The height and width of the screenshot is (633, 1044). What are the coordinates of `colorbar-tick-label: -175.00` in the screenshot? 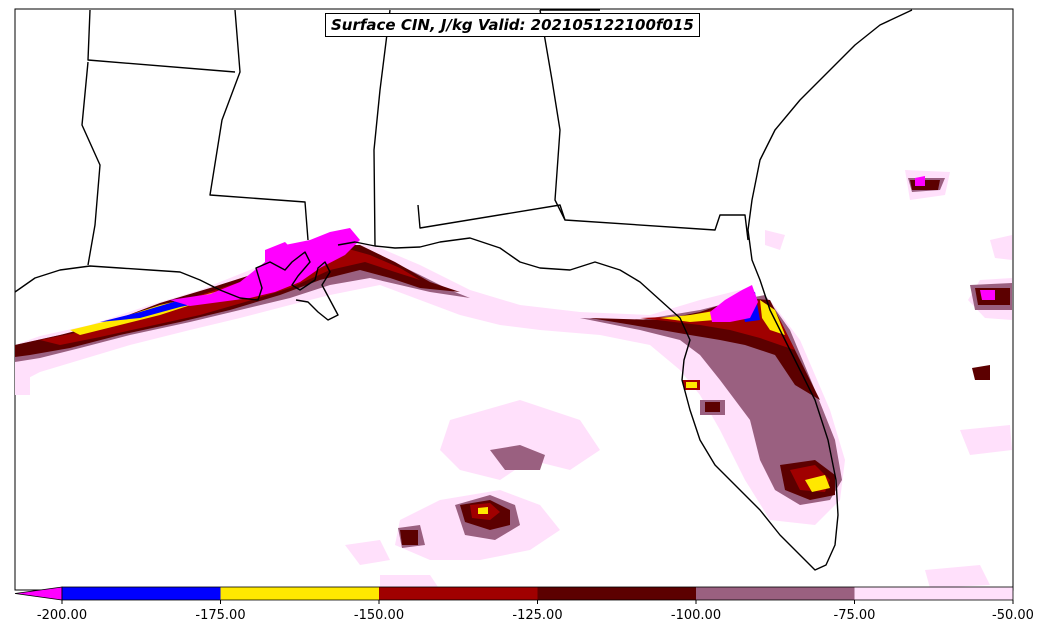 It's located at (220, 615).